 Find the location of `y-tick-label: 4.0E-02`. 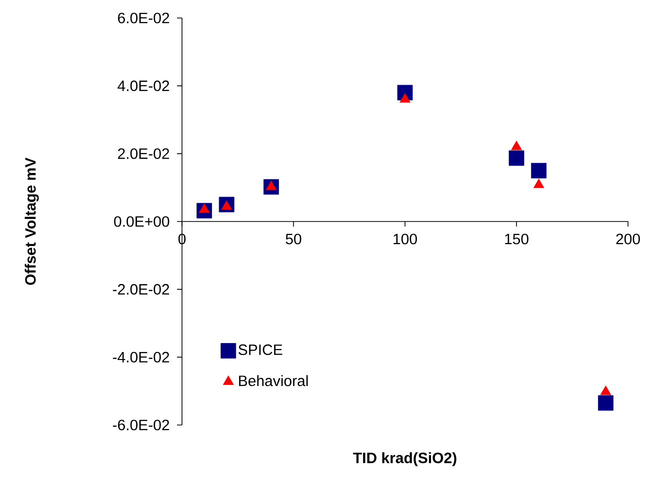

y-tick-label: 4.0E-02 is located at coordinates (144, 86).